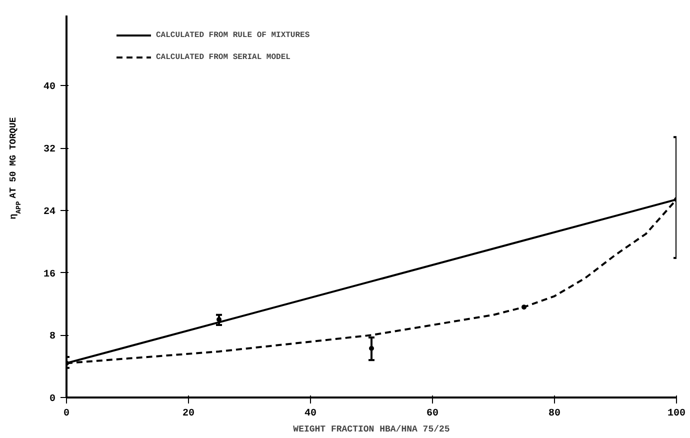 This screenshot has width=690, height=438. Describe the element at coordinates (677, 414) in the screenshot. I see `x-tick-label: 100` at that location.